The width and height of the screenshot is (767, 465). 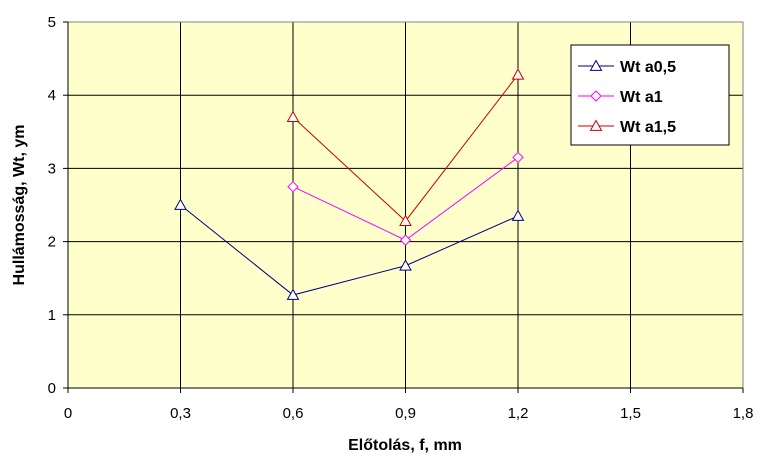 I want to click on x-tick-label: 1,2, so click(x=518, y=413).